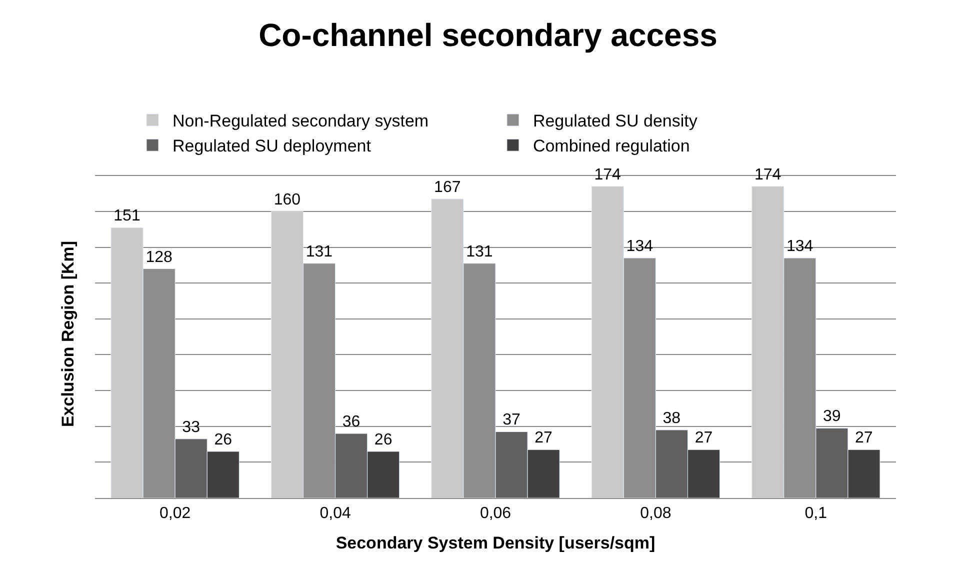 This screenshot has height=588, width=976. I want to click on x-tick-label: 0,1, so click(816, 513).